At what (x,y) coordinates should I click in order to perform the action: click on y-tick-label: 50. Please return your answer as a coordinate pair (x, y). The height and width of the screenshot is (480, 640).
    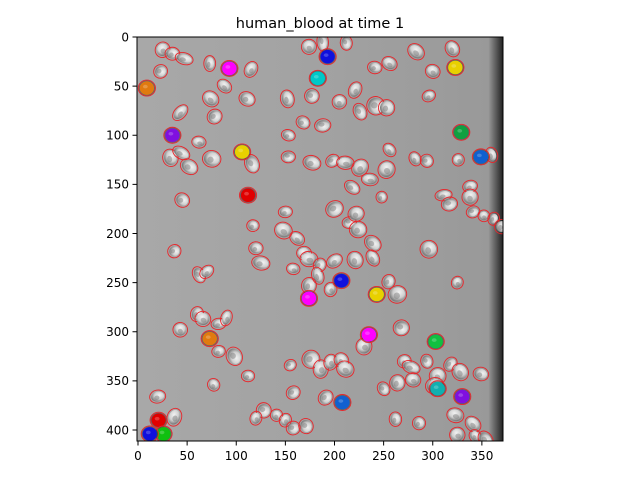
    Looking at the image, I should click on (121, 86).